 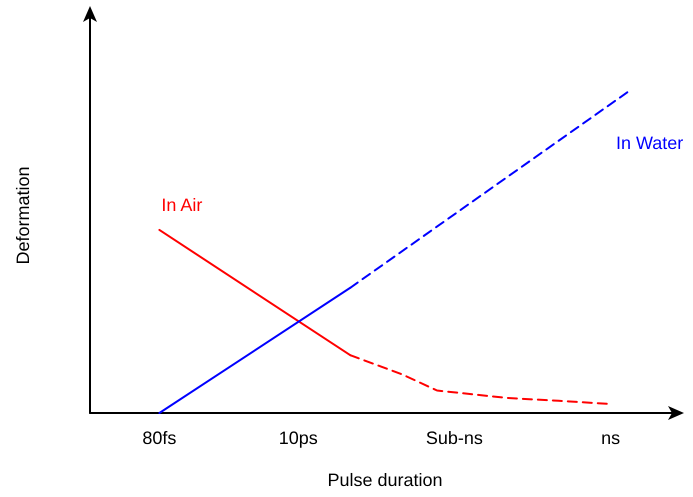 What do you see at coordinates (650, 142) in the screenshot?
I see `series-label: In Water` at bounding box center [650, 142].